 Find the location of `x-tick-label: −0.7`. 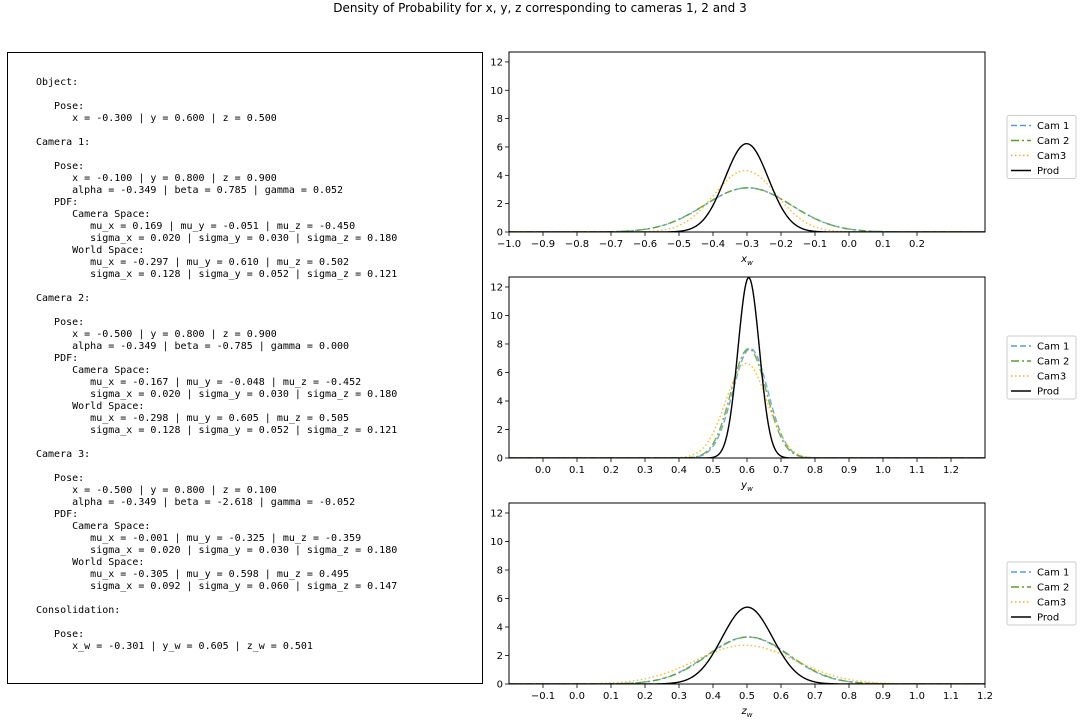

x-tick-label: −0.7 is located at coordinates (611, 244).